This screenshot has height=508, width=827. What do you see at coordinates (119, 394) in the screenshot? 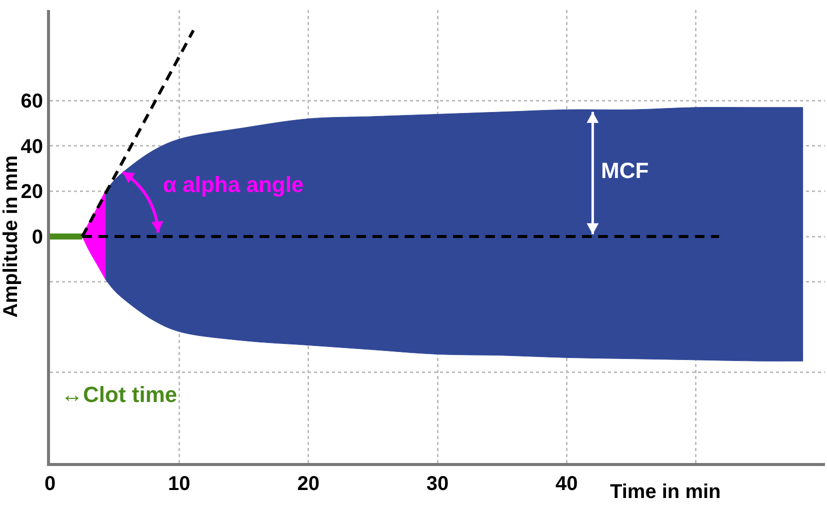
I see `annotation: ↔Clot time` at bounding box center [119, 394].